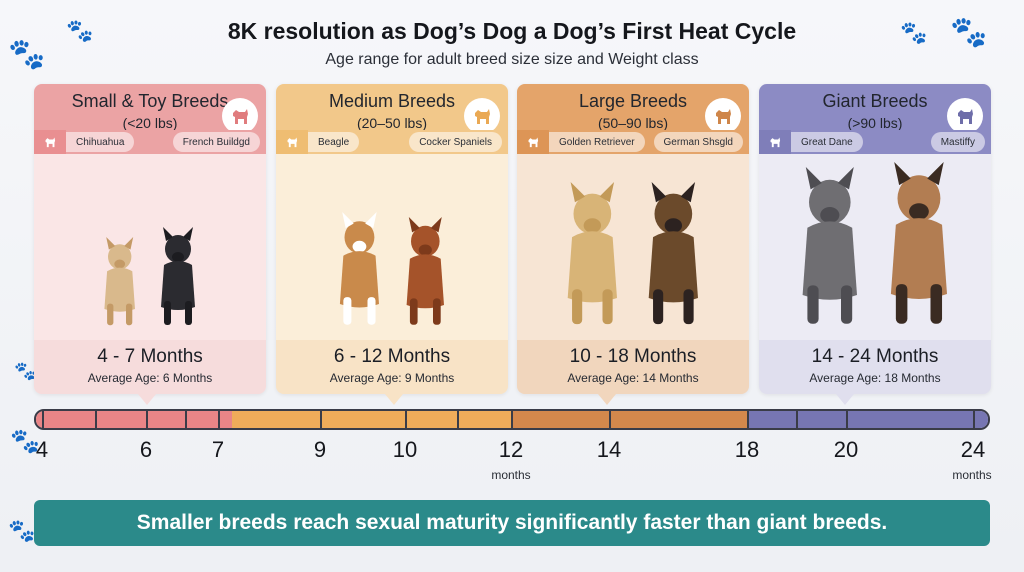  I want to click on card-header: Large Breeds (50–90 lbs), so click(633, 109).